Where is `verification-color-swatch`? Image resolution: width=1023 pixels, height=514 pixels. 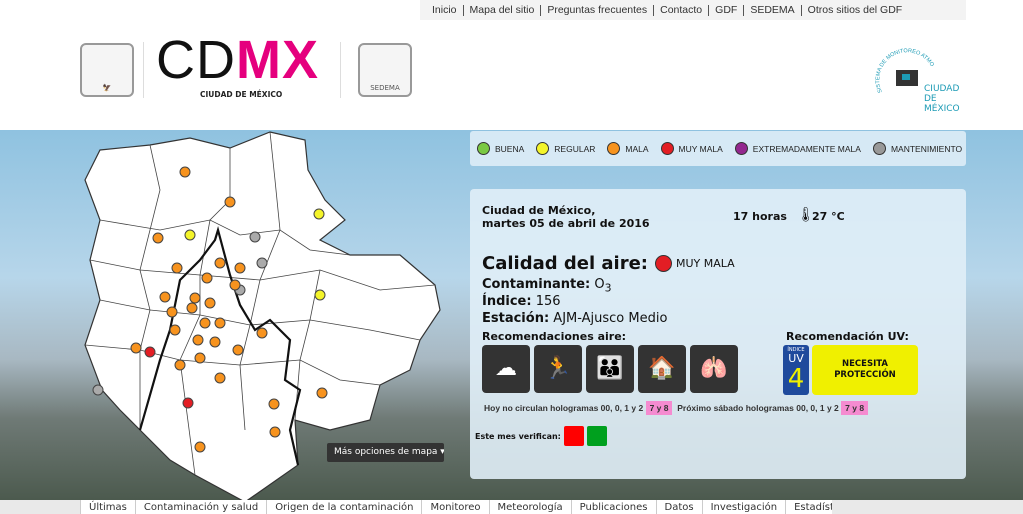
verification-color-swatch is located at coordinates (573, 436).